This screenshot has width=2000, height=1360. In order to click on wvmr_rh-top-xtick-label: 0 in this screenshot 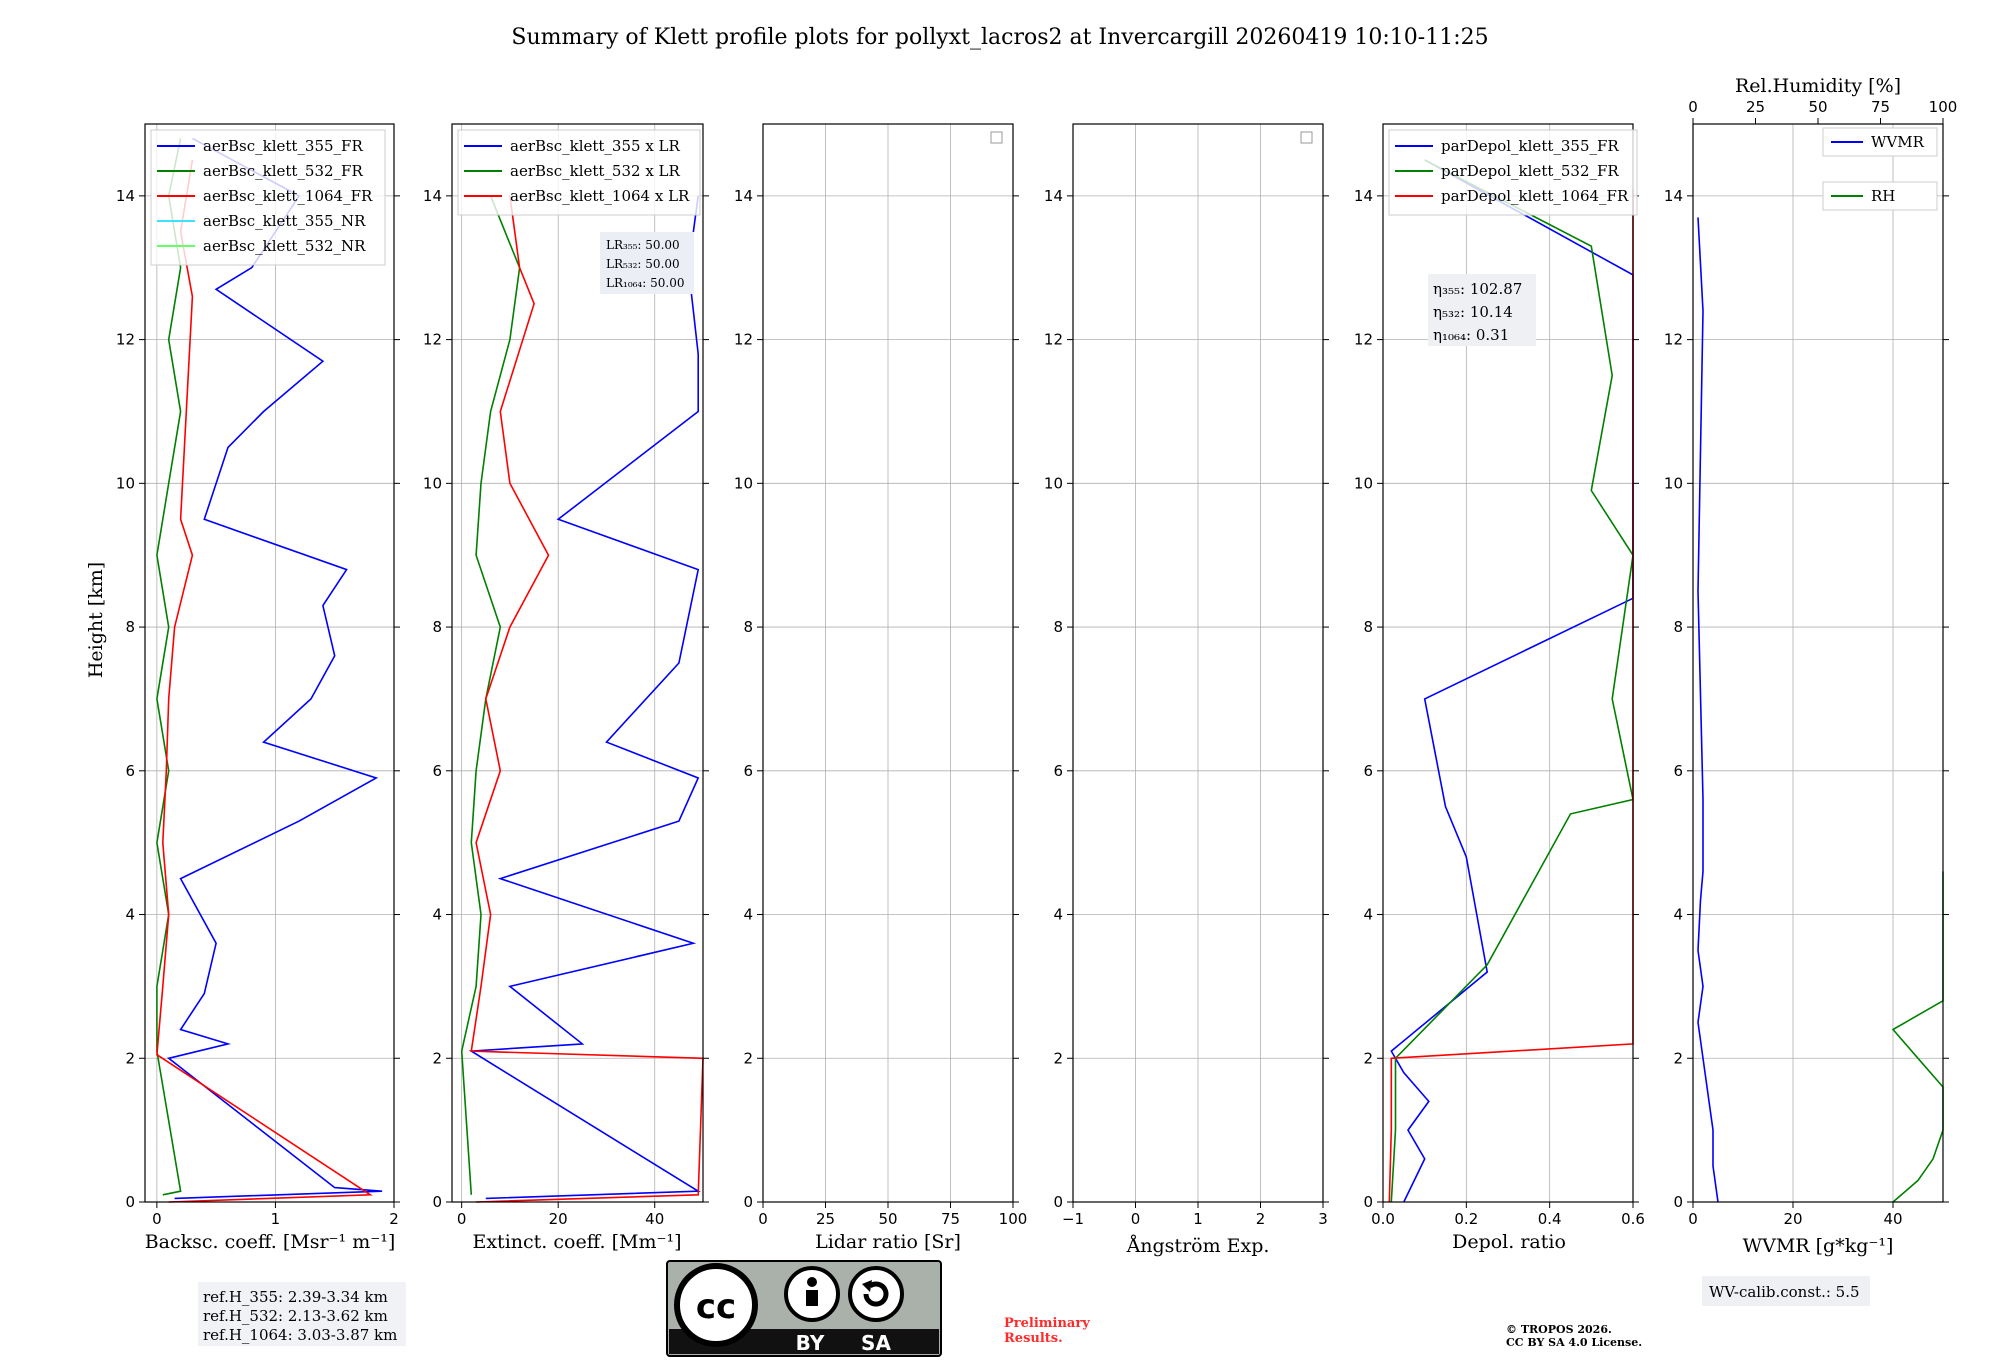, I will do `click(1693, 107)`.